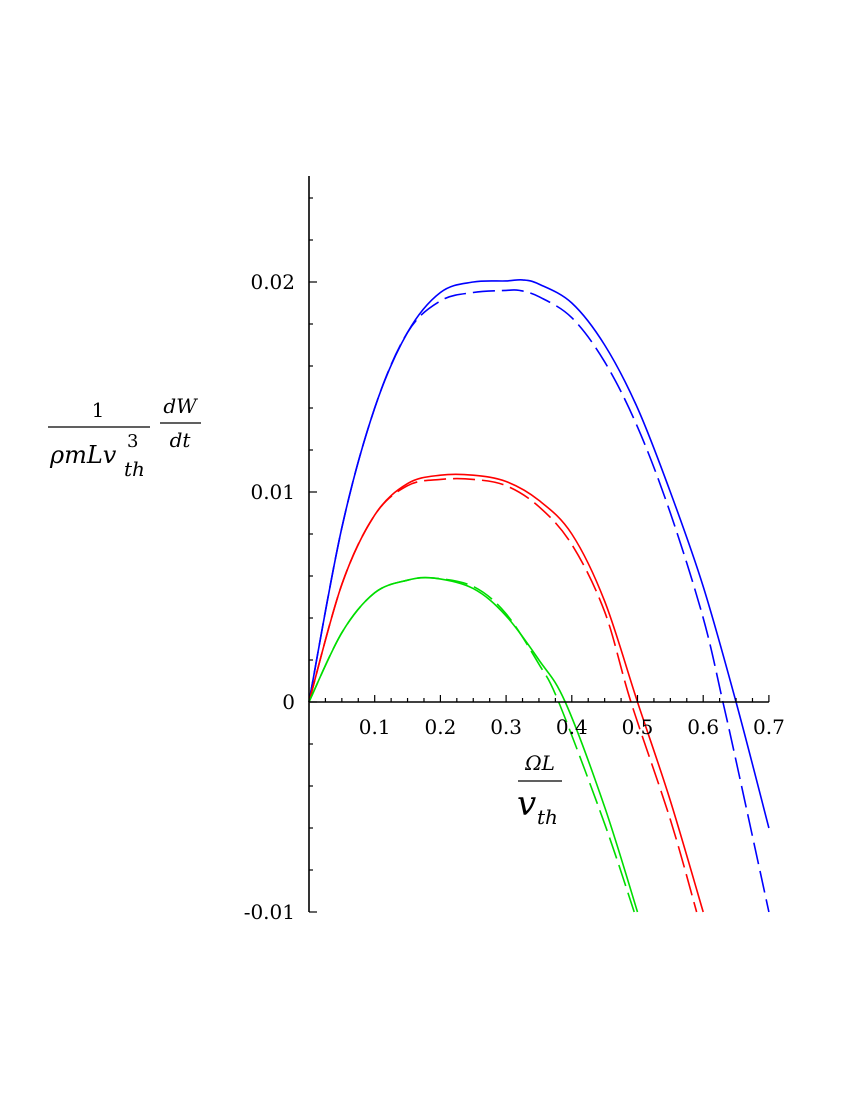 The height and width of the screenshot is (1100, 850). I want to click on x-tick-label: 0.1, so click(375, 727).